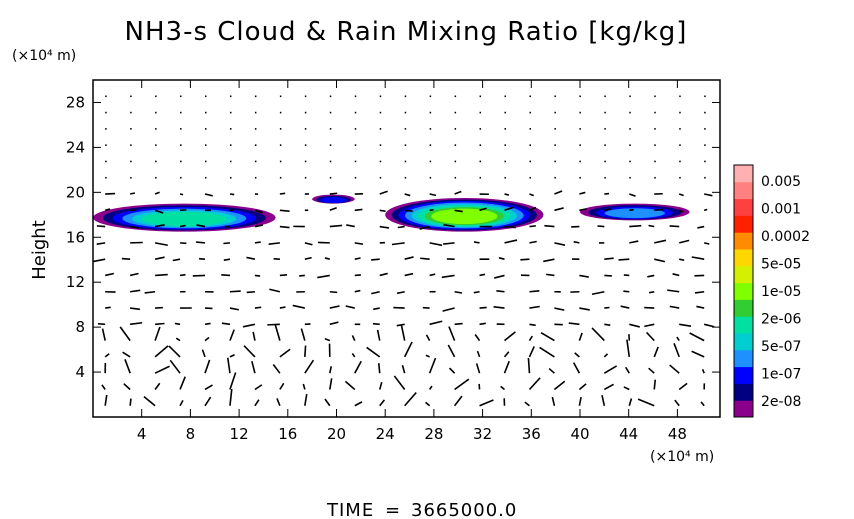  Describe the element at coordinates (464, 509) in the screenshot. I see `time-value: 3665000.0` at that location.